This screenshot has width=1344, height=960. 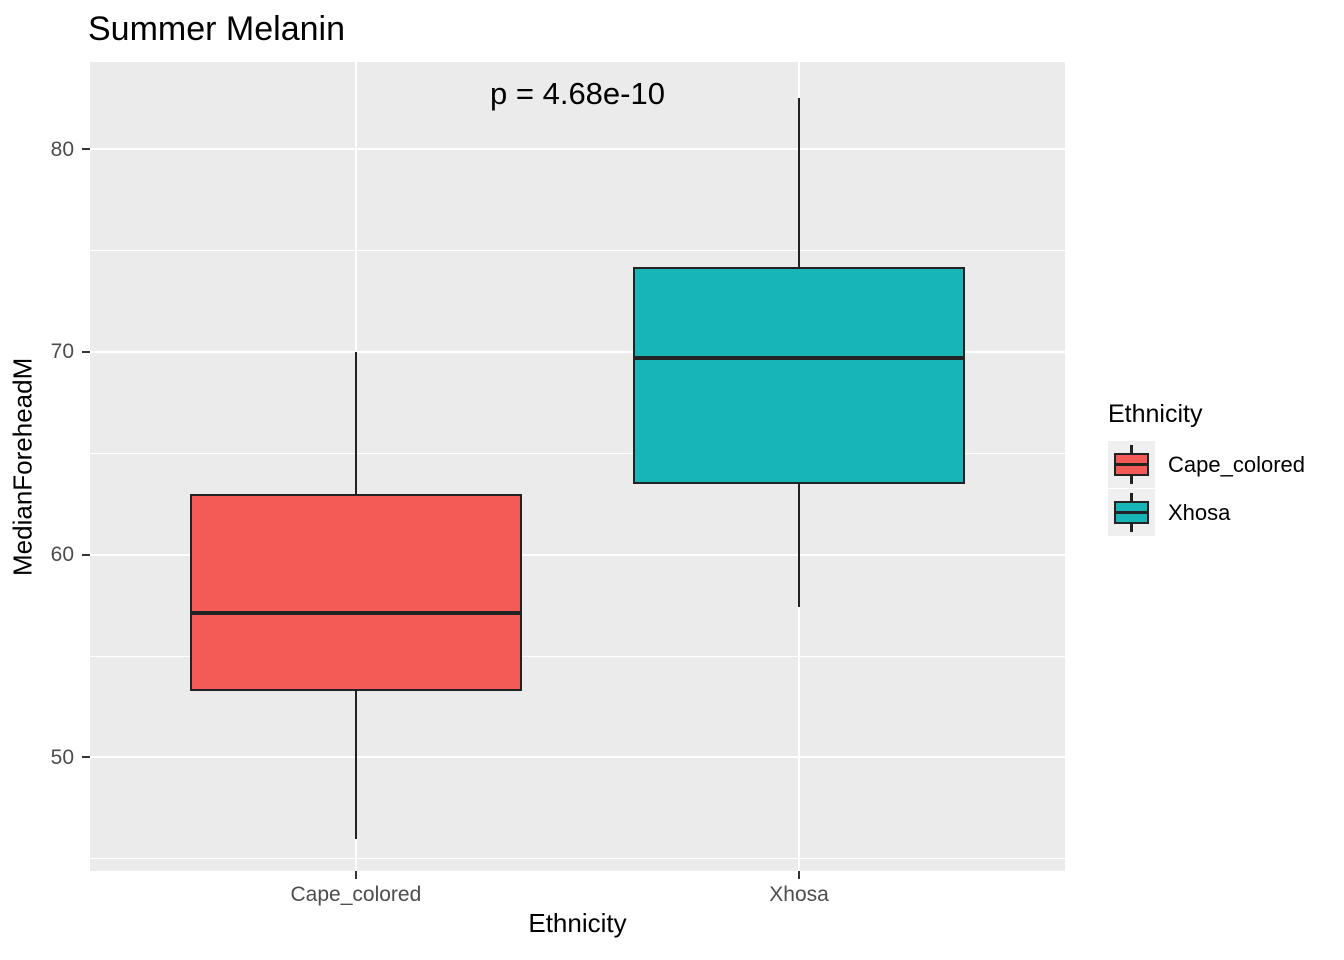 What do you see at coordinates (577, 93) in the screenshot?
I see `p-value-annotation: p = 4.68e-10` at bounding box center [577, 93].